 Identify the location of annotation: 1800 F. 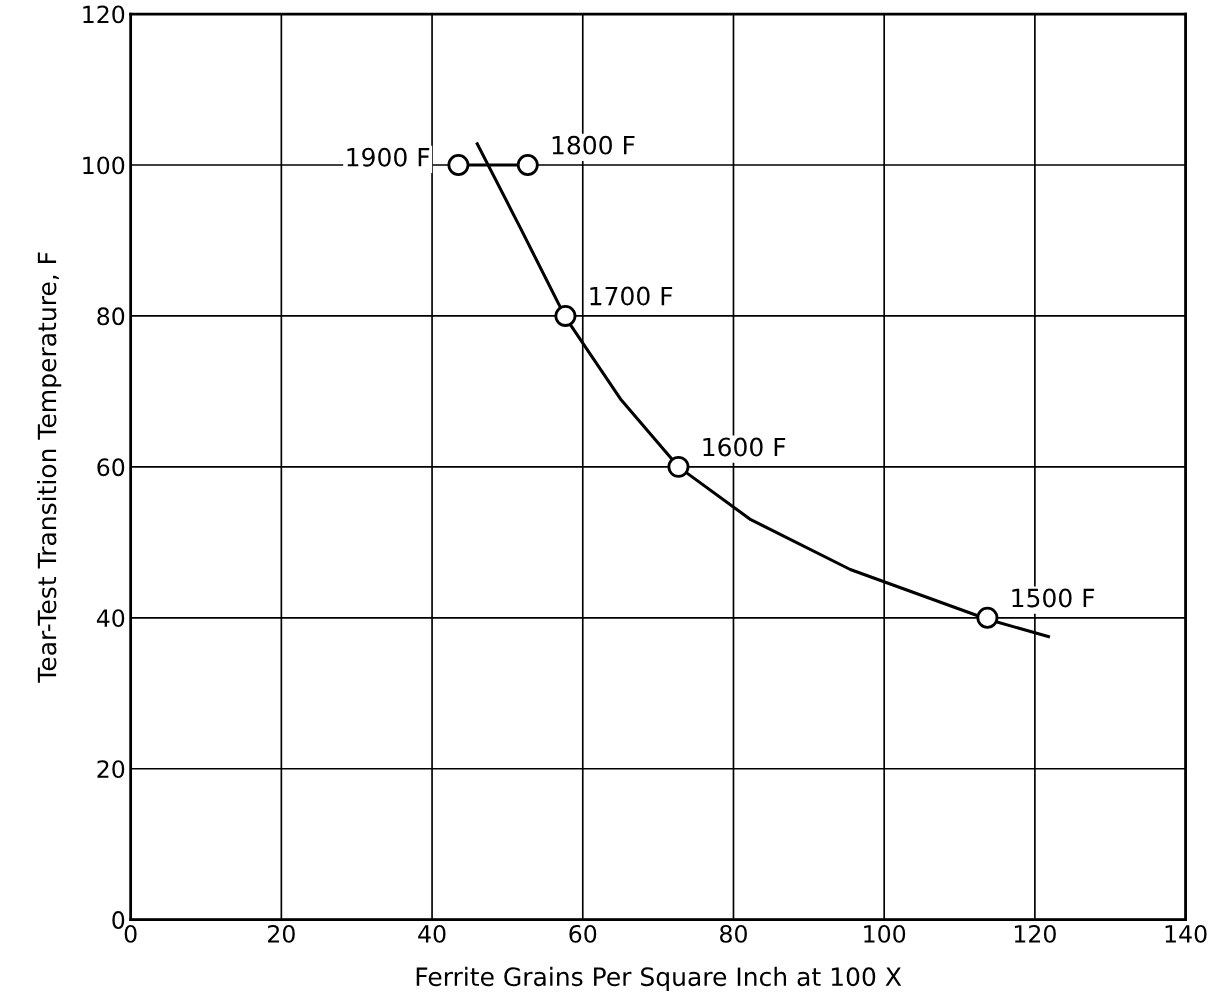
(593, 145).